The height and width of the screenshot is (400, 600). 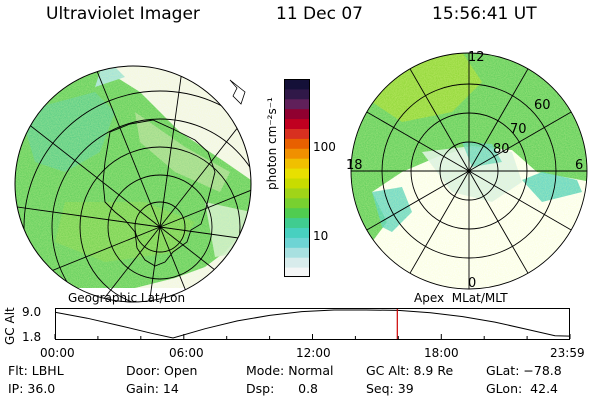 What do you see at coordinates (518, 129) in the screenshot?
I see `lat-label-70: 70` at bounding box center [518, 129].